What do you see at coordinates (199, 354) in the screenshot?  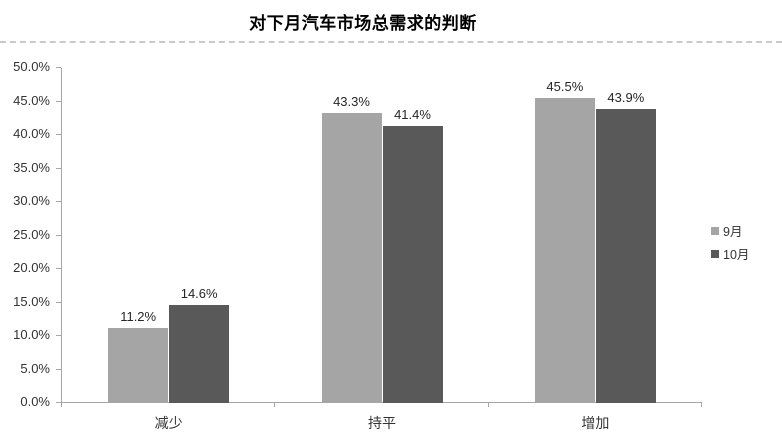 I see `bar-10月-减少` at bounding box center [199, 354].